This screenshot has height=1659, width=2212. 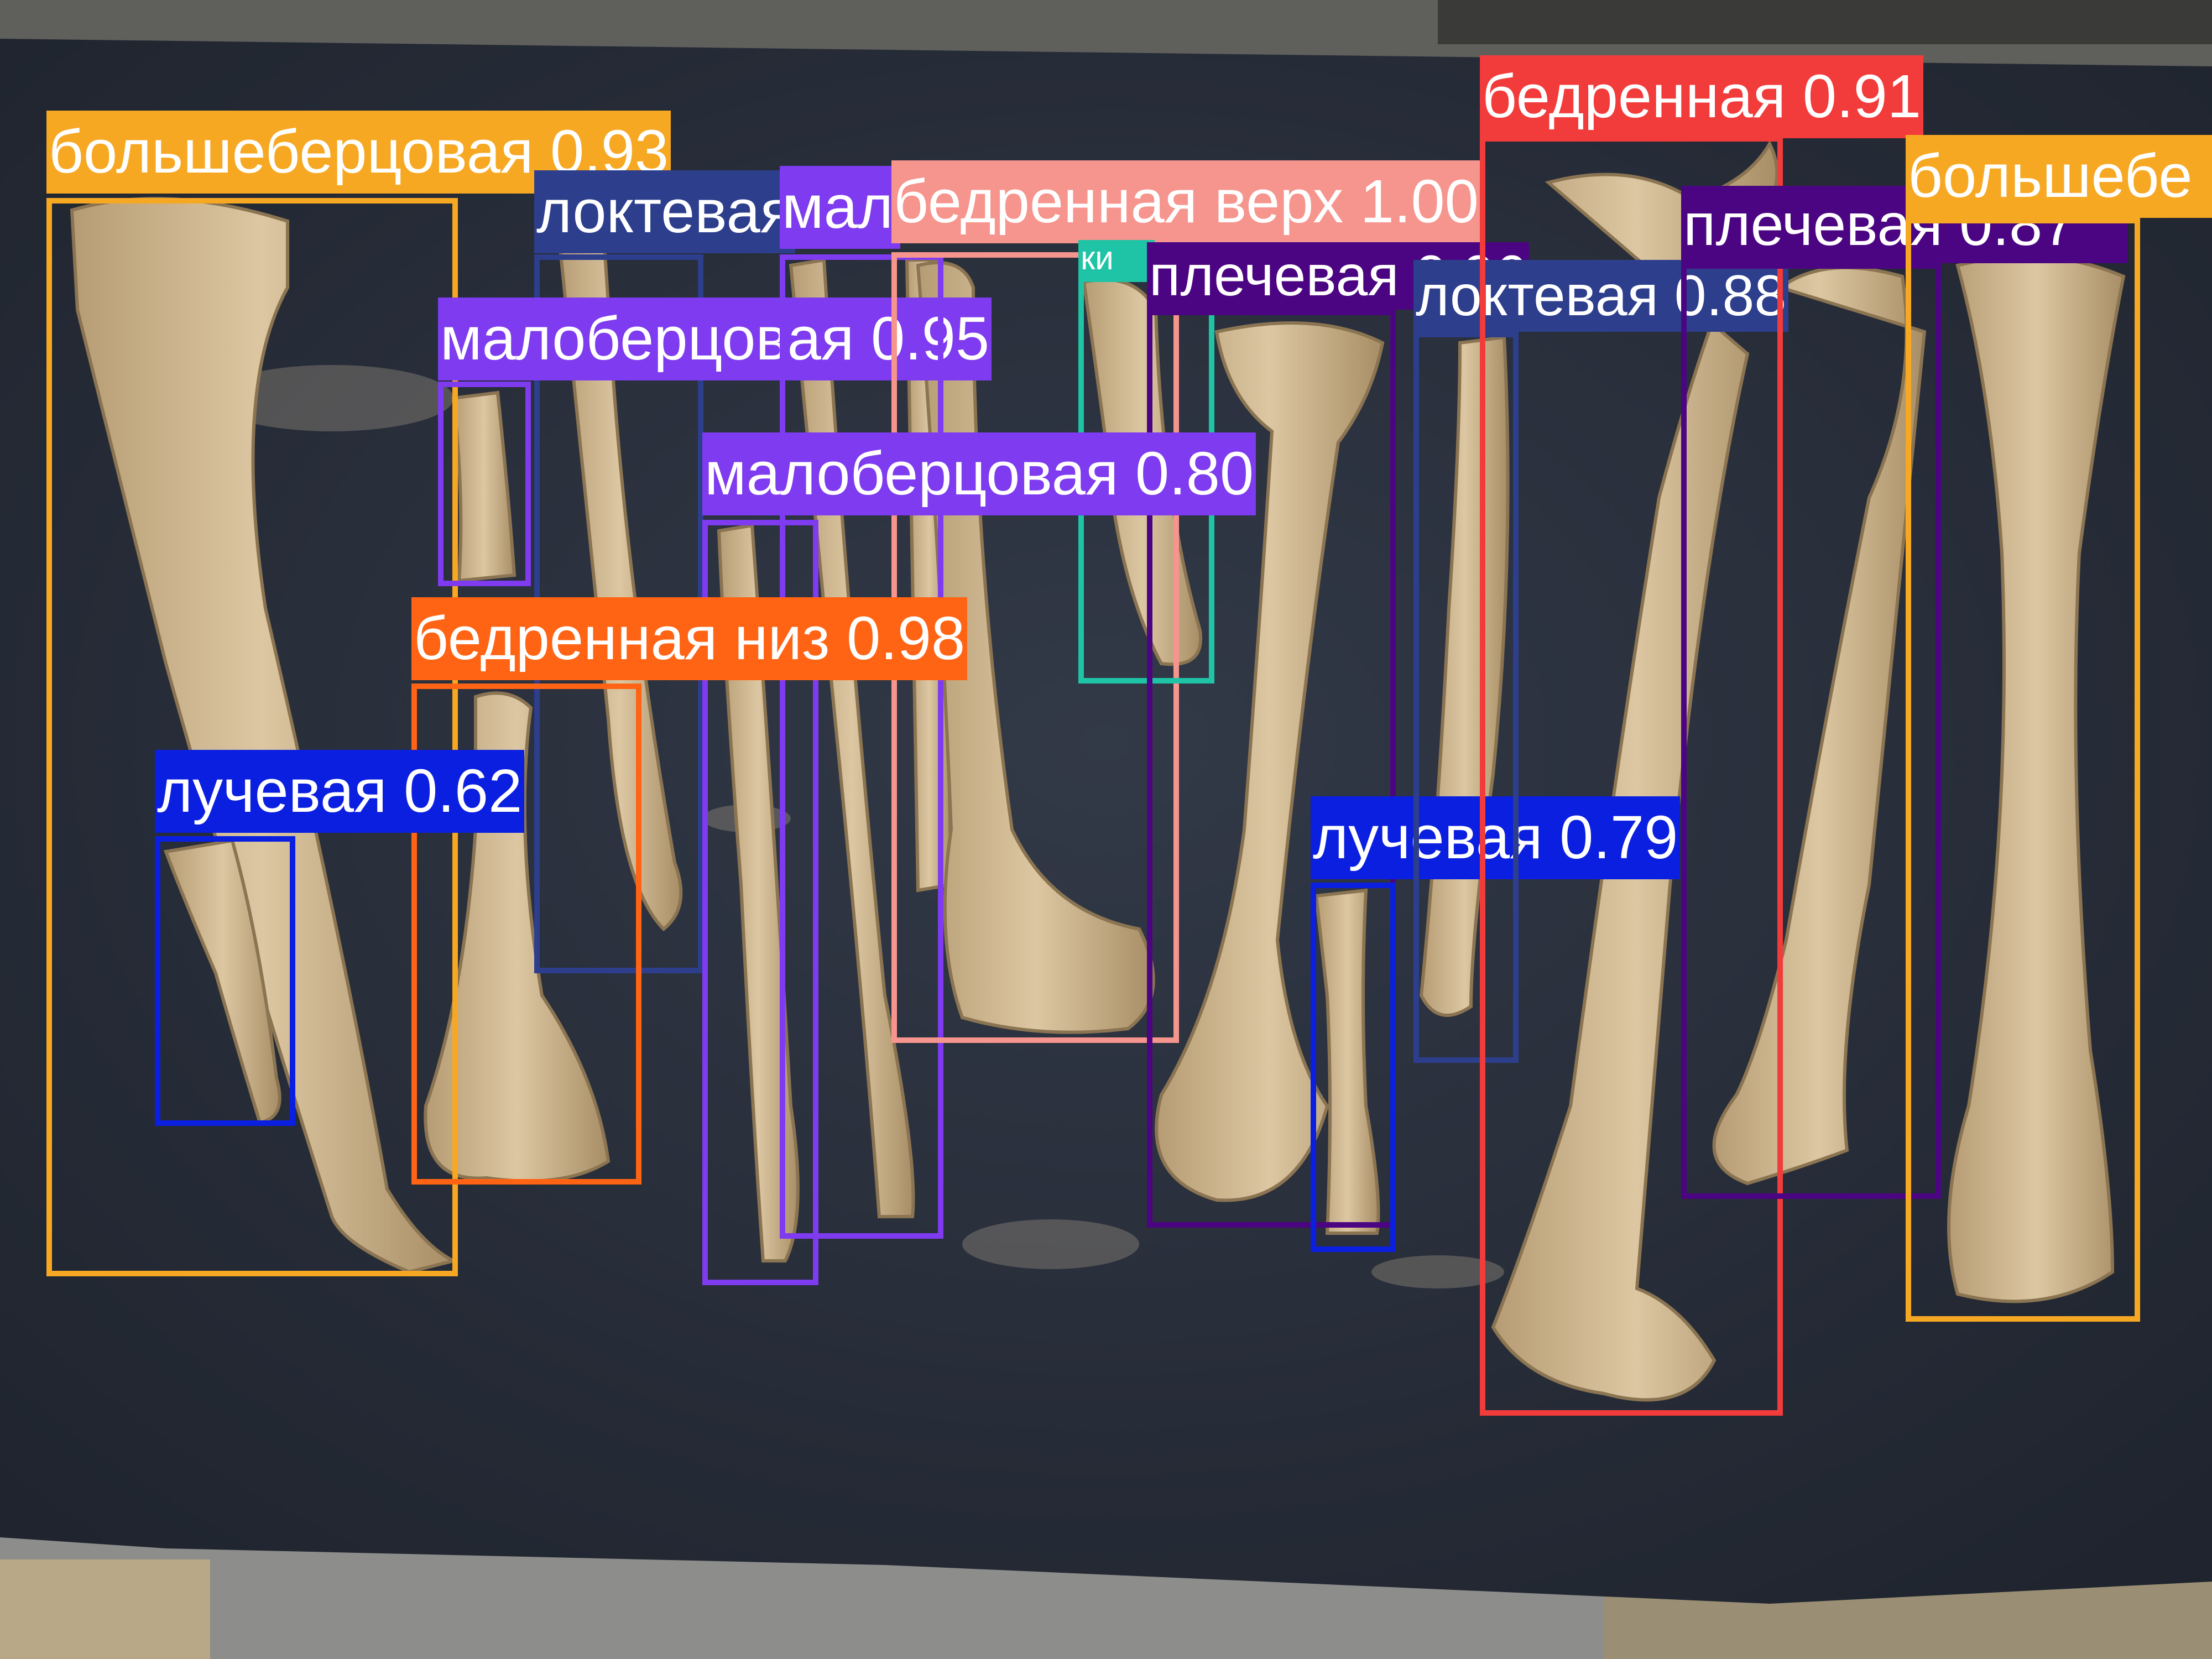 What do you see at coordinates (690, 891) in the screenshot?
I see `detection-femur-lower: бедренная низ 0.98` at bounding box center [690, 891].